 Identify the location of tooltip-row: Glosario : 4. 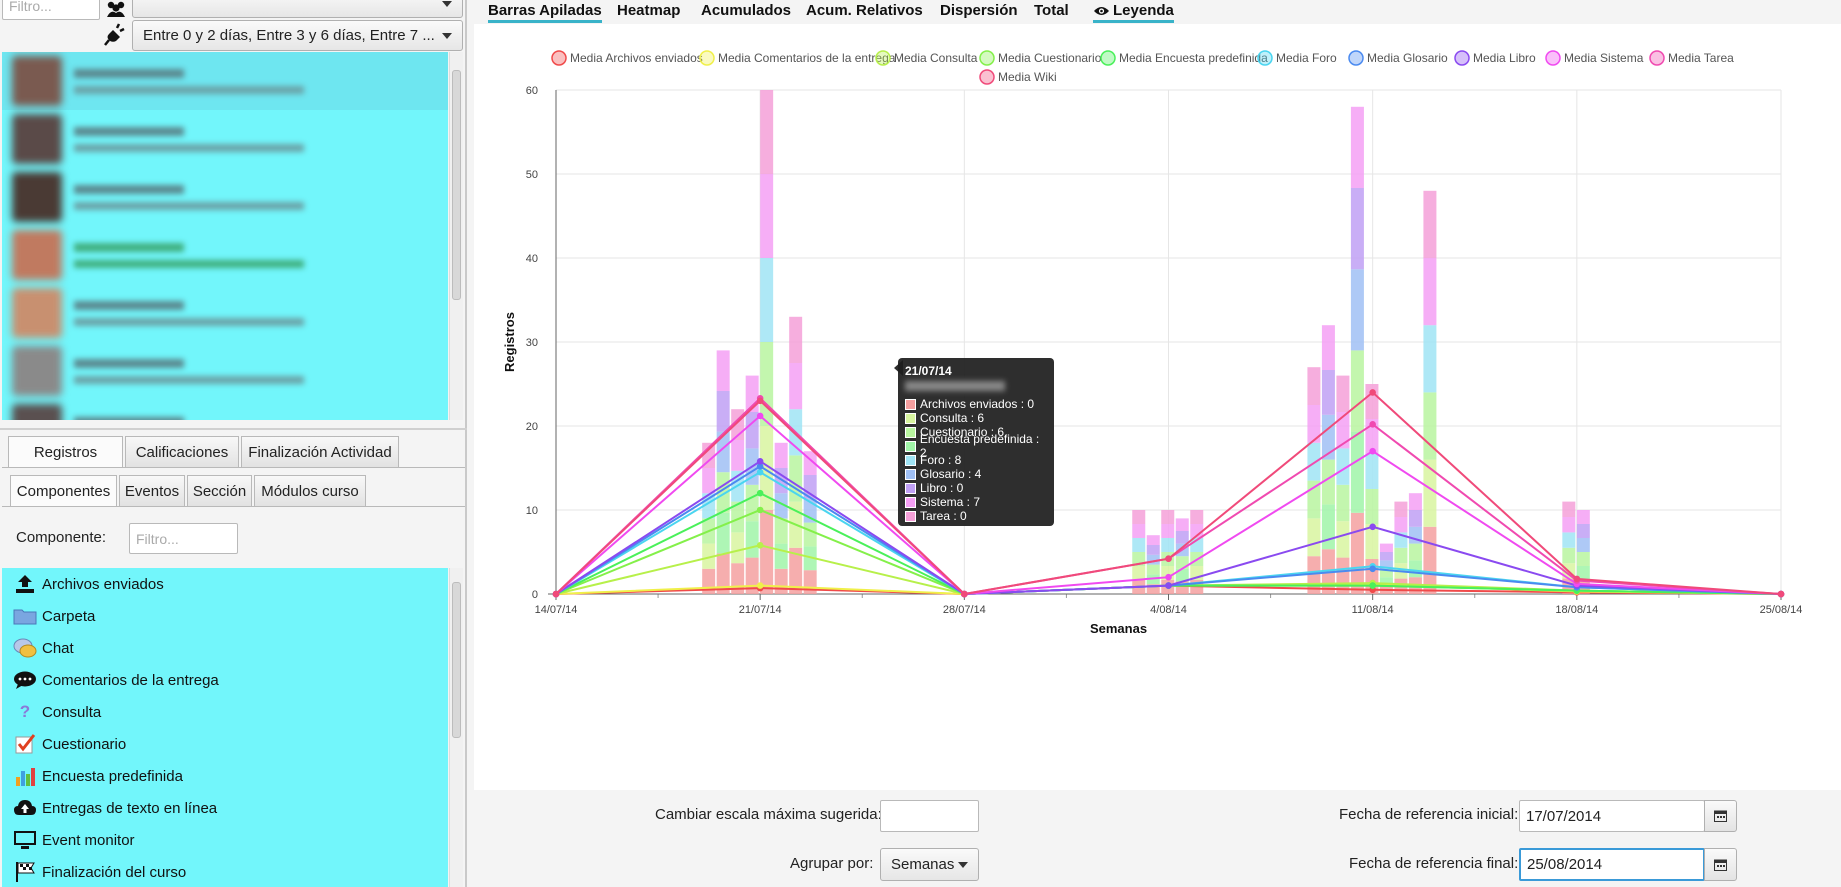
(976, 474).